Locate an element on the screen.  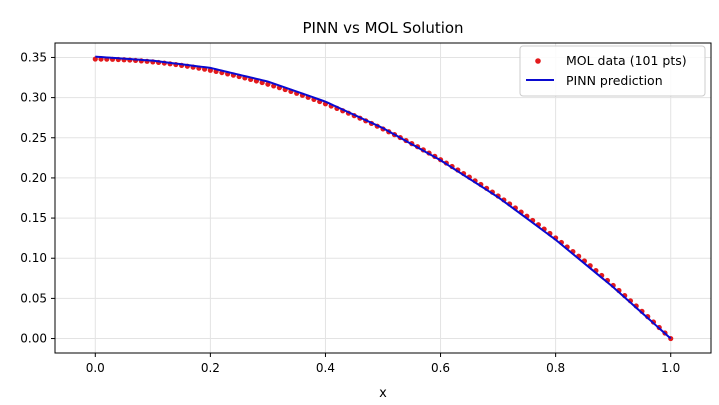
chart-title: PINN vs MOL Solution is located at coordinates (382, 28).